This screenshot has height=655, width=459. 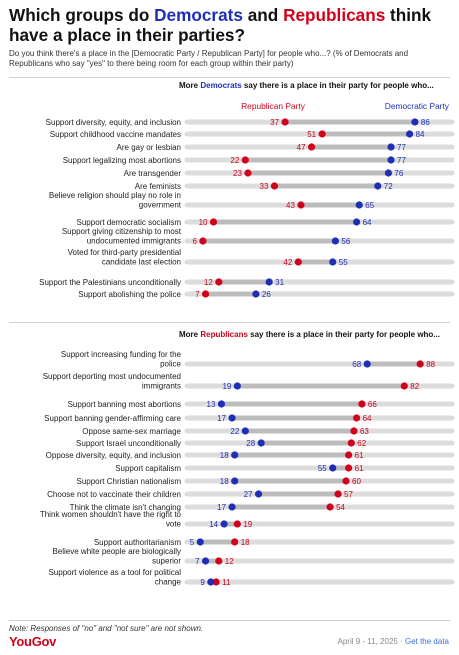 I want to click on title-part: Which groups do, so click(x=82, y=15).